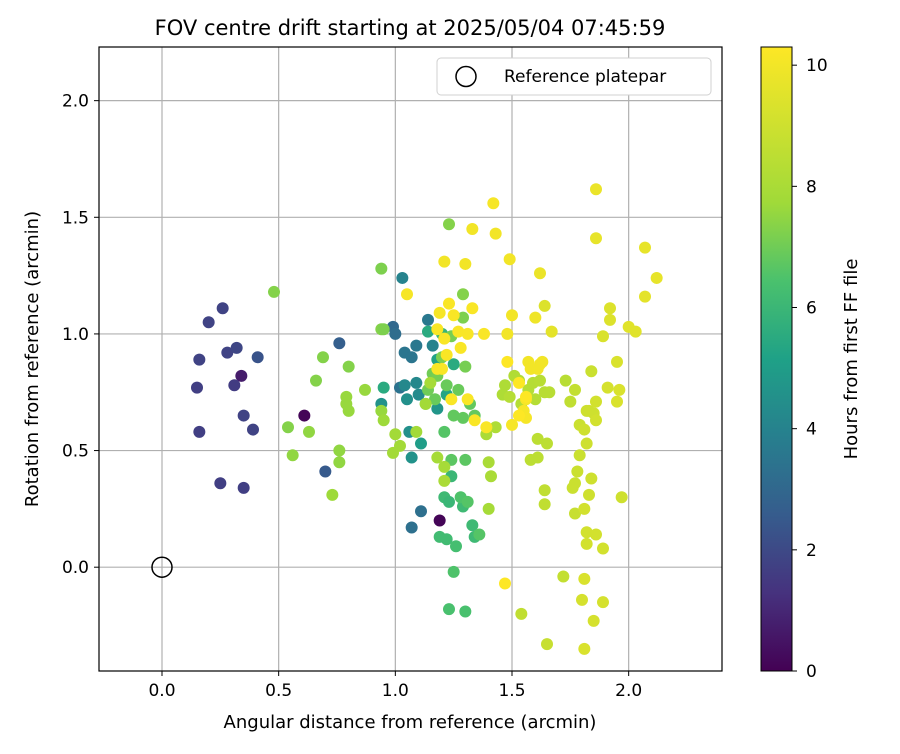 This screenshot has width=900, height=754. What do you see at coordinates (585, 77) in the screenshot?
I see `legend-entry-reference: Reference platepar` at bounding box center [585, 77].